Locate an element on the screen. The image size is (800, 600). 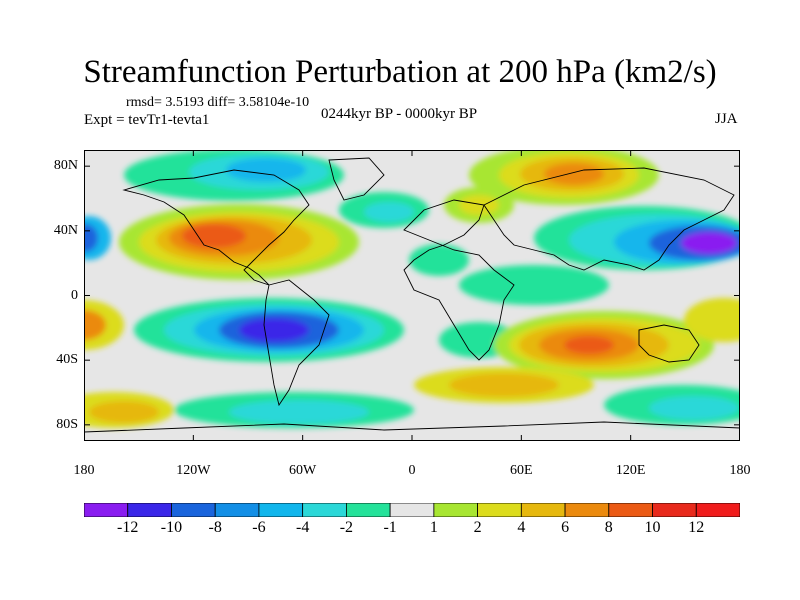
colorbar-label: -10 is located at coordinates (171, 527).